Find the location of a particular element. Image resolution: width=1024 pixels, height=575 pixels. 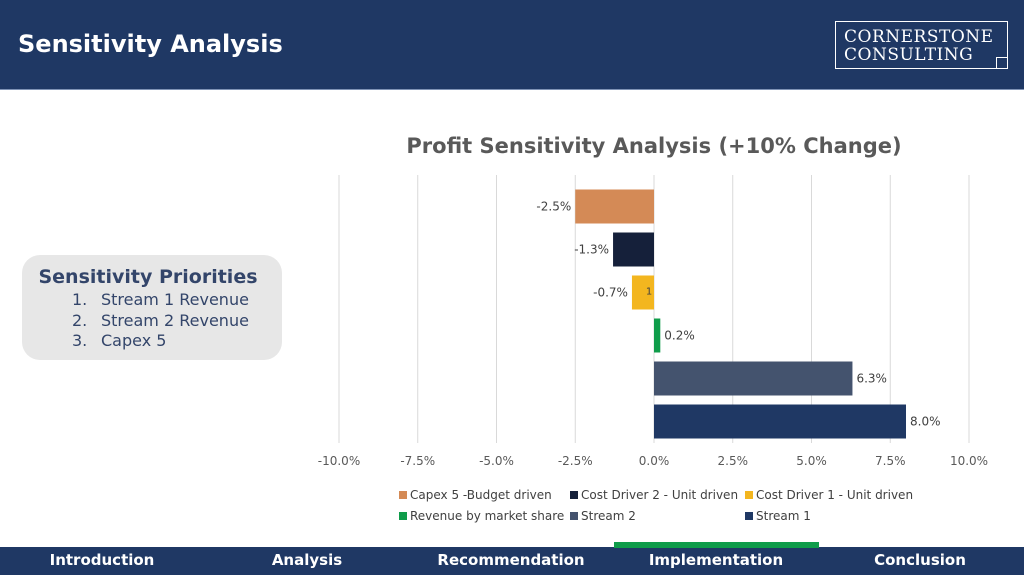

company-logo: CORNERSTONE CONSULTING is located at coordinates (921, 45).